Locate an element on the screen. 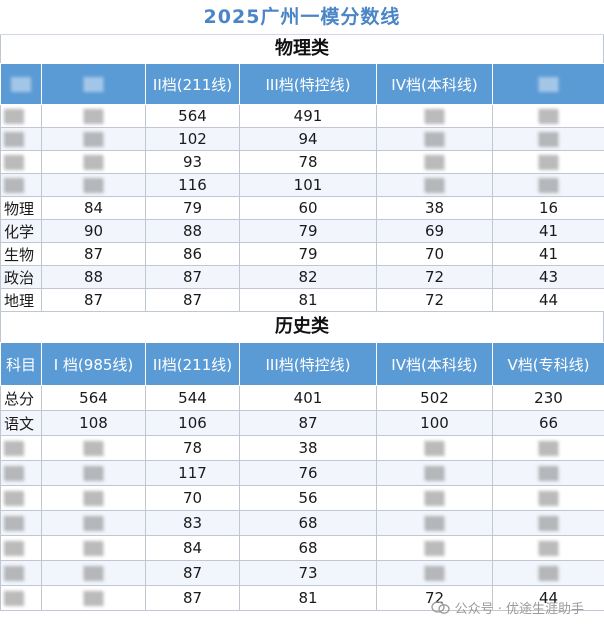 Image resolution: width=604 pixels, height=634 pixels. table-row: ▒▒ ▒▒ 564 491 ▒▒ ▒▒ is located at coordinates (302, 116).